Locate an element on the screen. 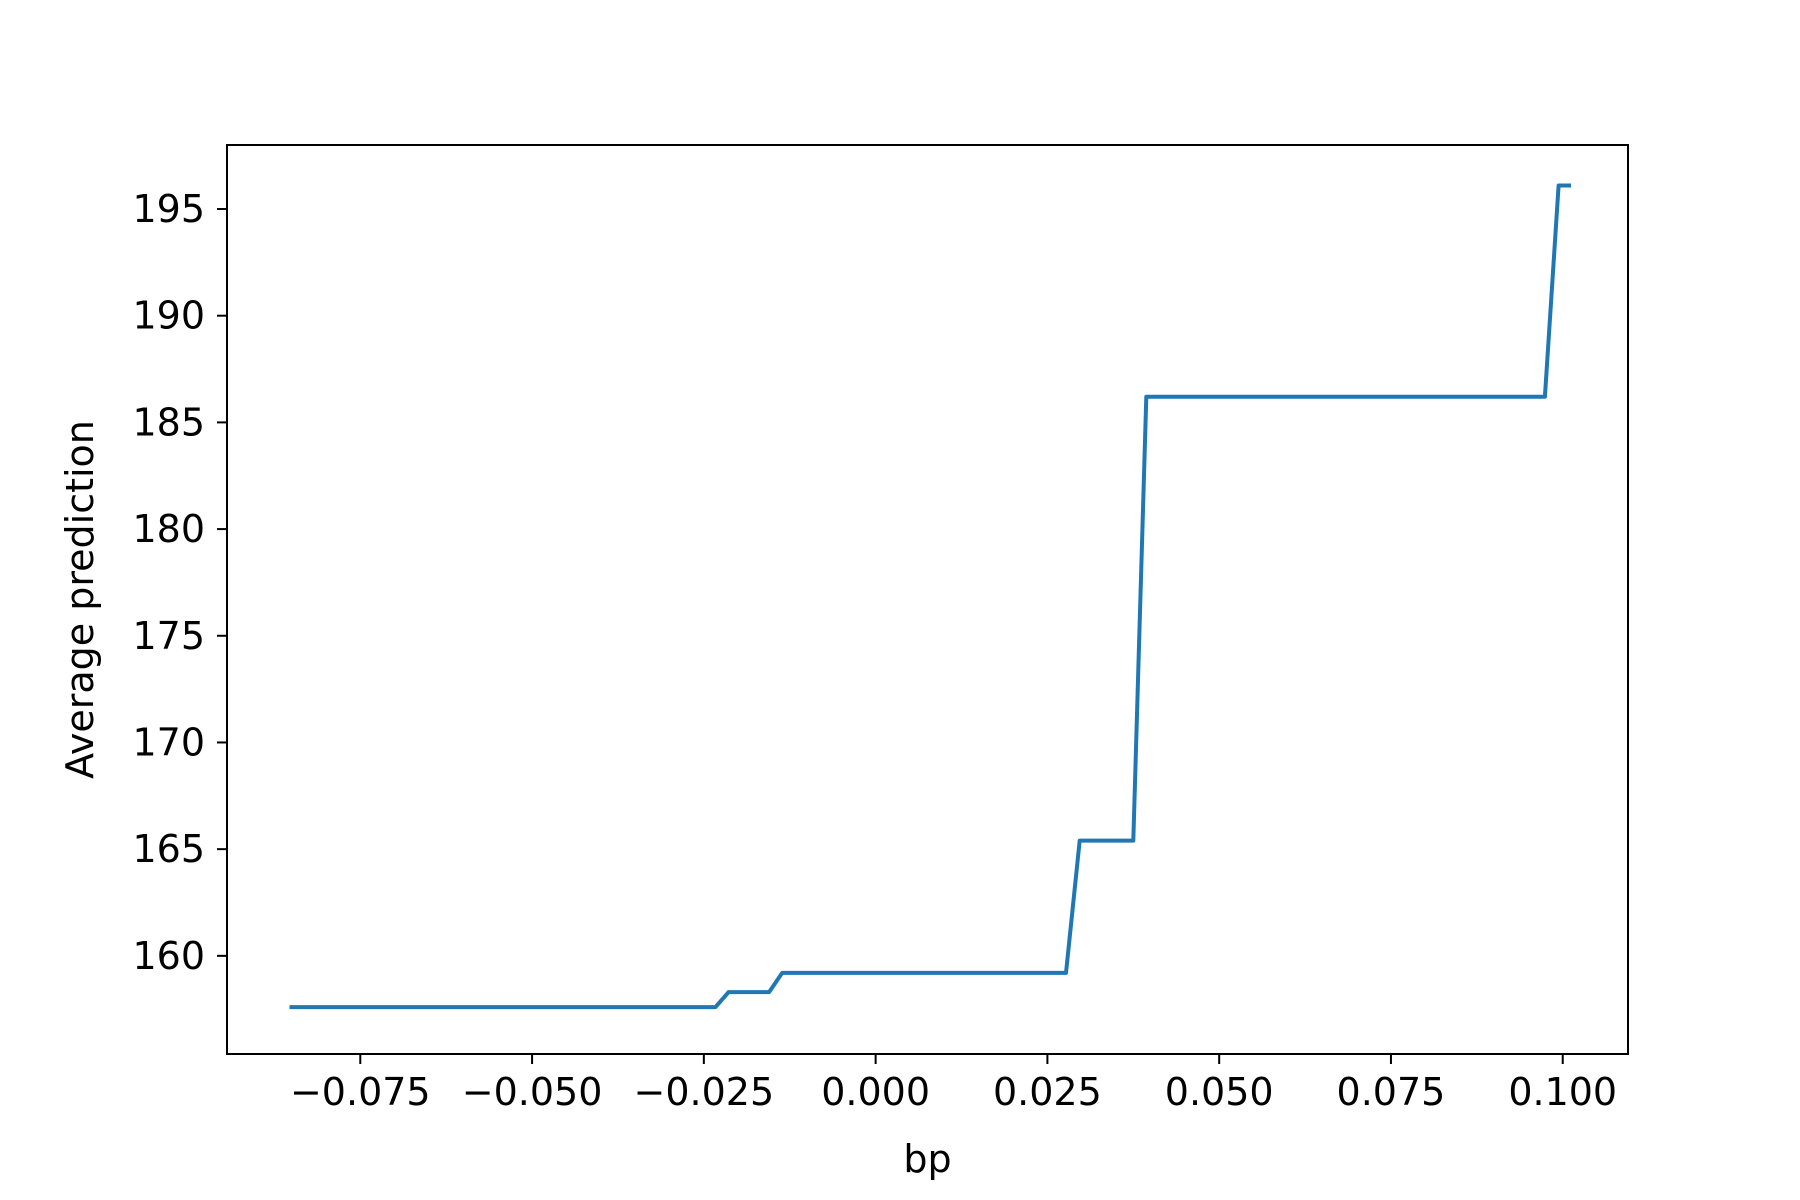  y-tick-label: 185 is located at coordinates (168, 422).